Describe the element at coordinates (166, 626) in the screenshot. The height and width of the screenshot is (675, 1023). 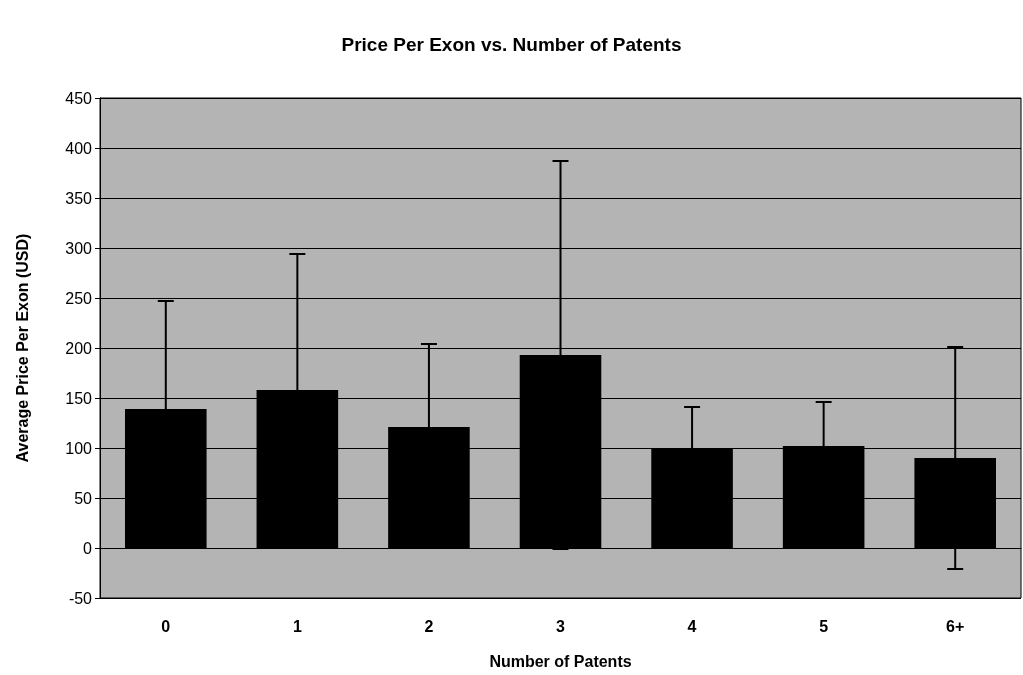
I see `x-tick-label: 0` at that location.